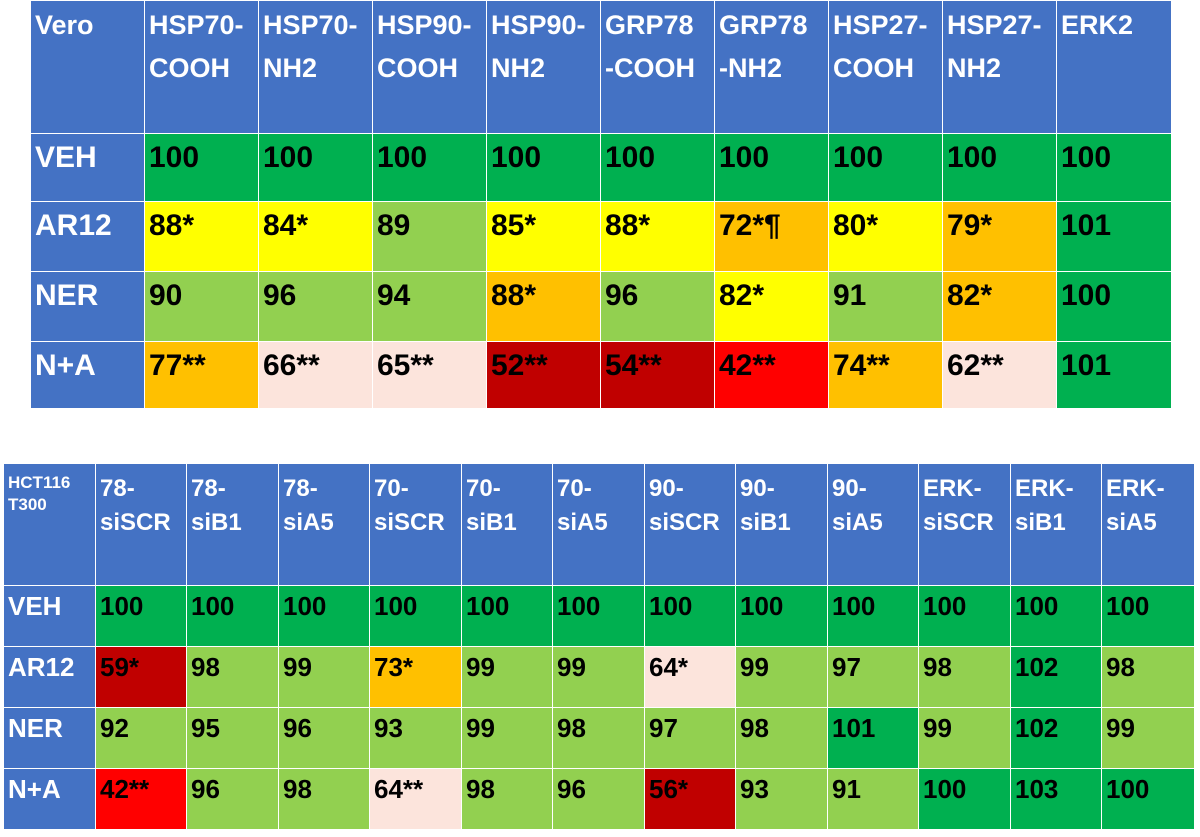 The height and width of the screenshot is (837, 1200). I want to click on value-cell: 91, so click(873, 799).